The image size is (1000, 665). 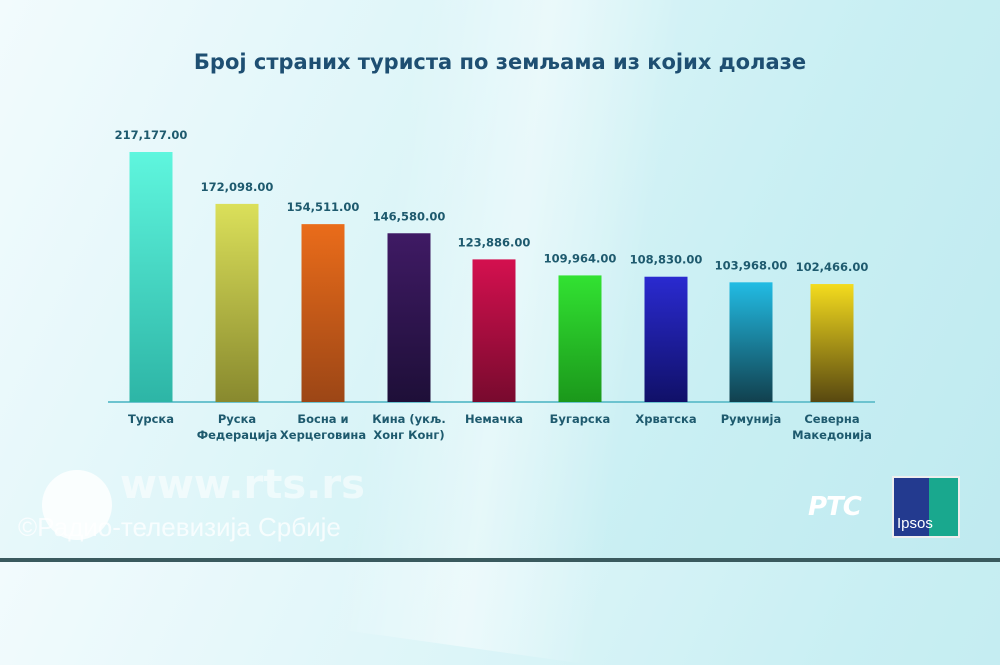 I want to click on category-label: Румунија, so click(x=751, y=419).